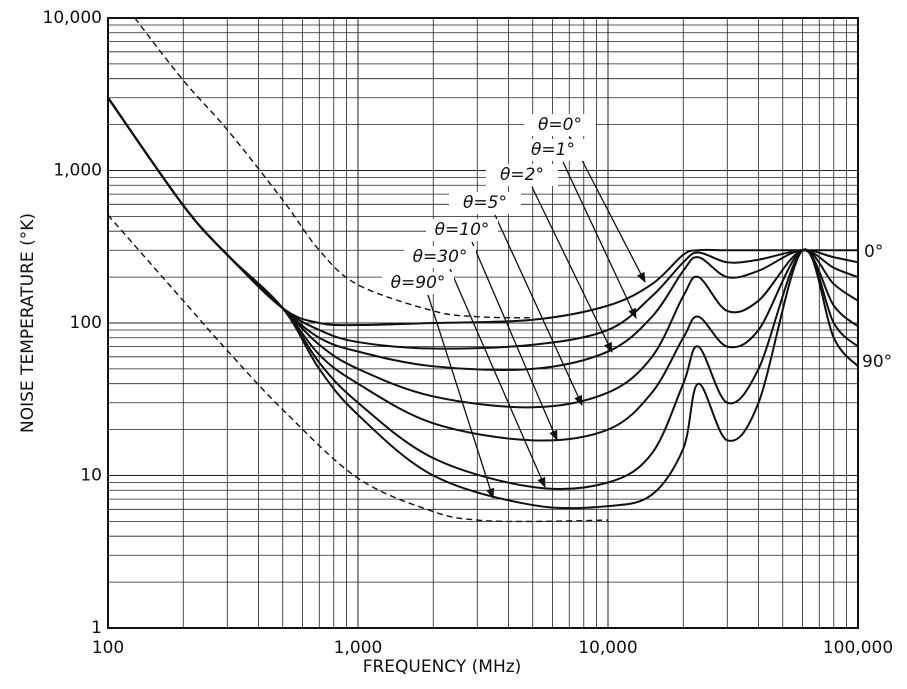 The width and height of the screenshot is (907, 689). I want to click on annotation: 0°, so click(873, 252).